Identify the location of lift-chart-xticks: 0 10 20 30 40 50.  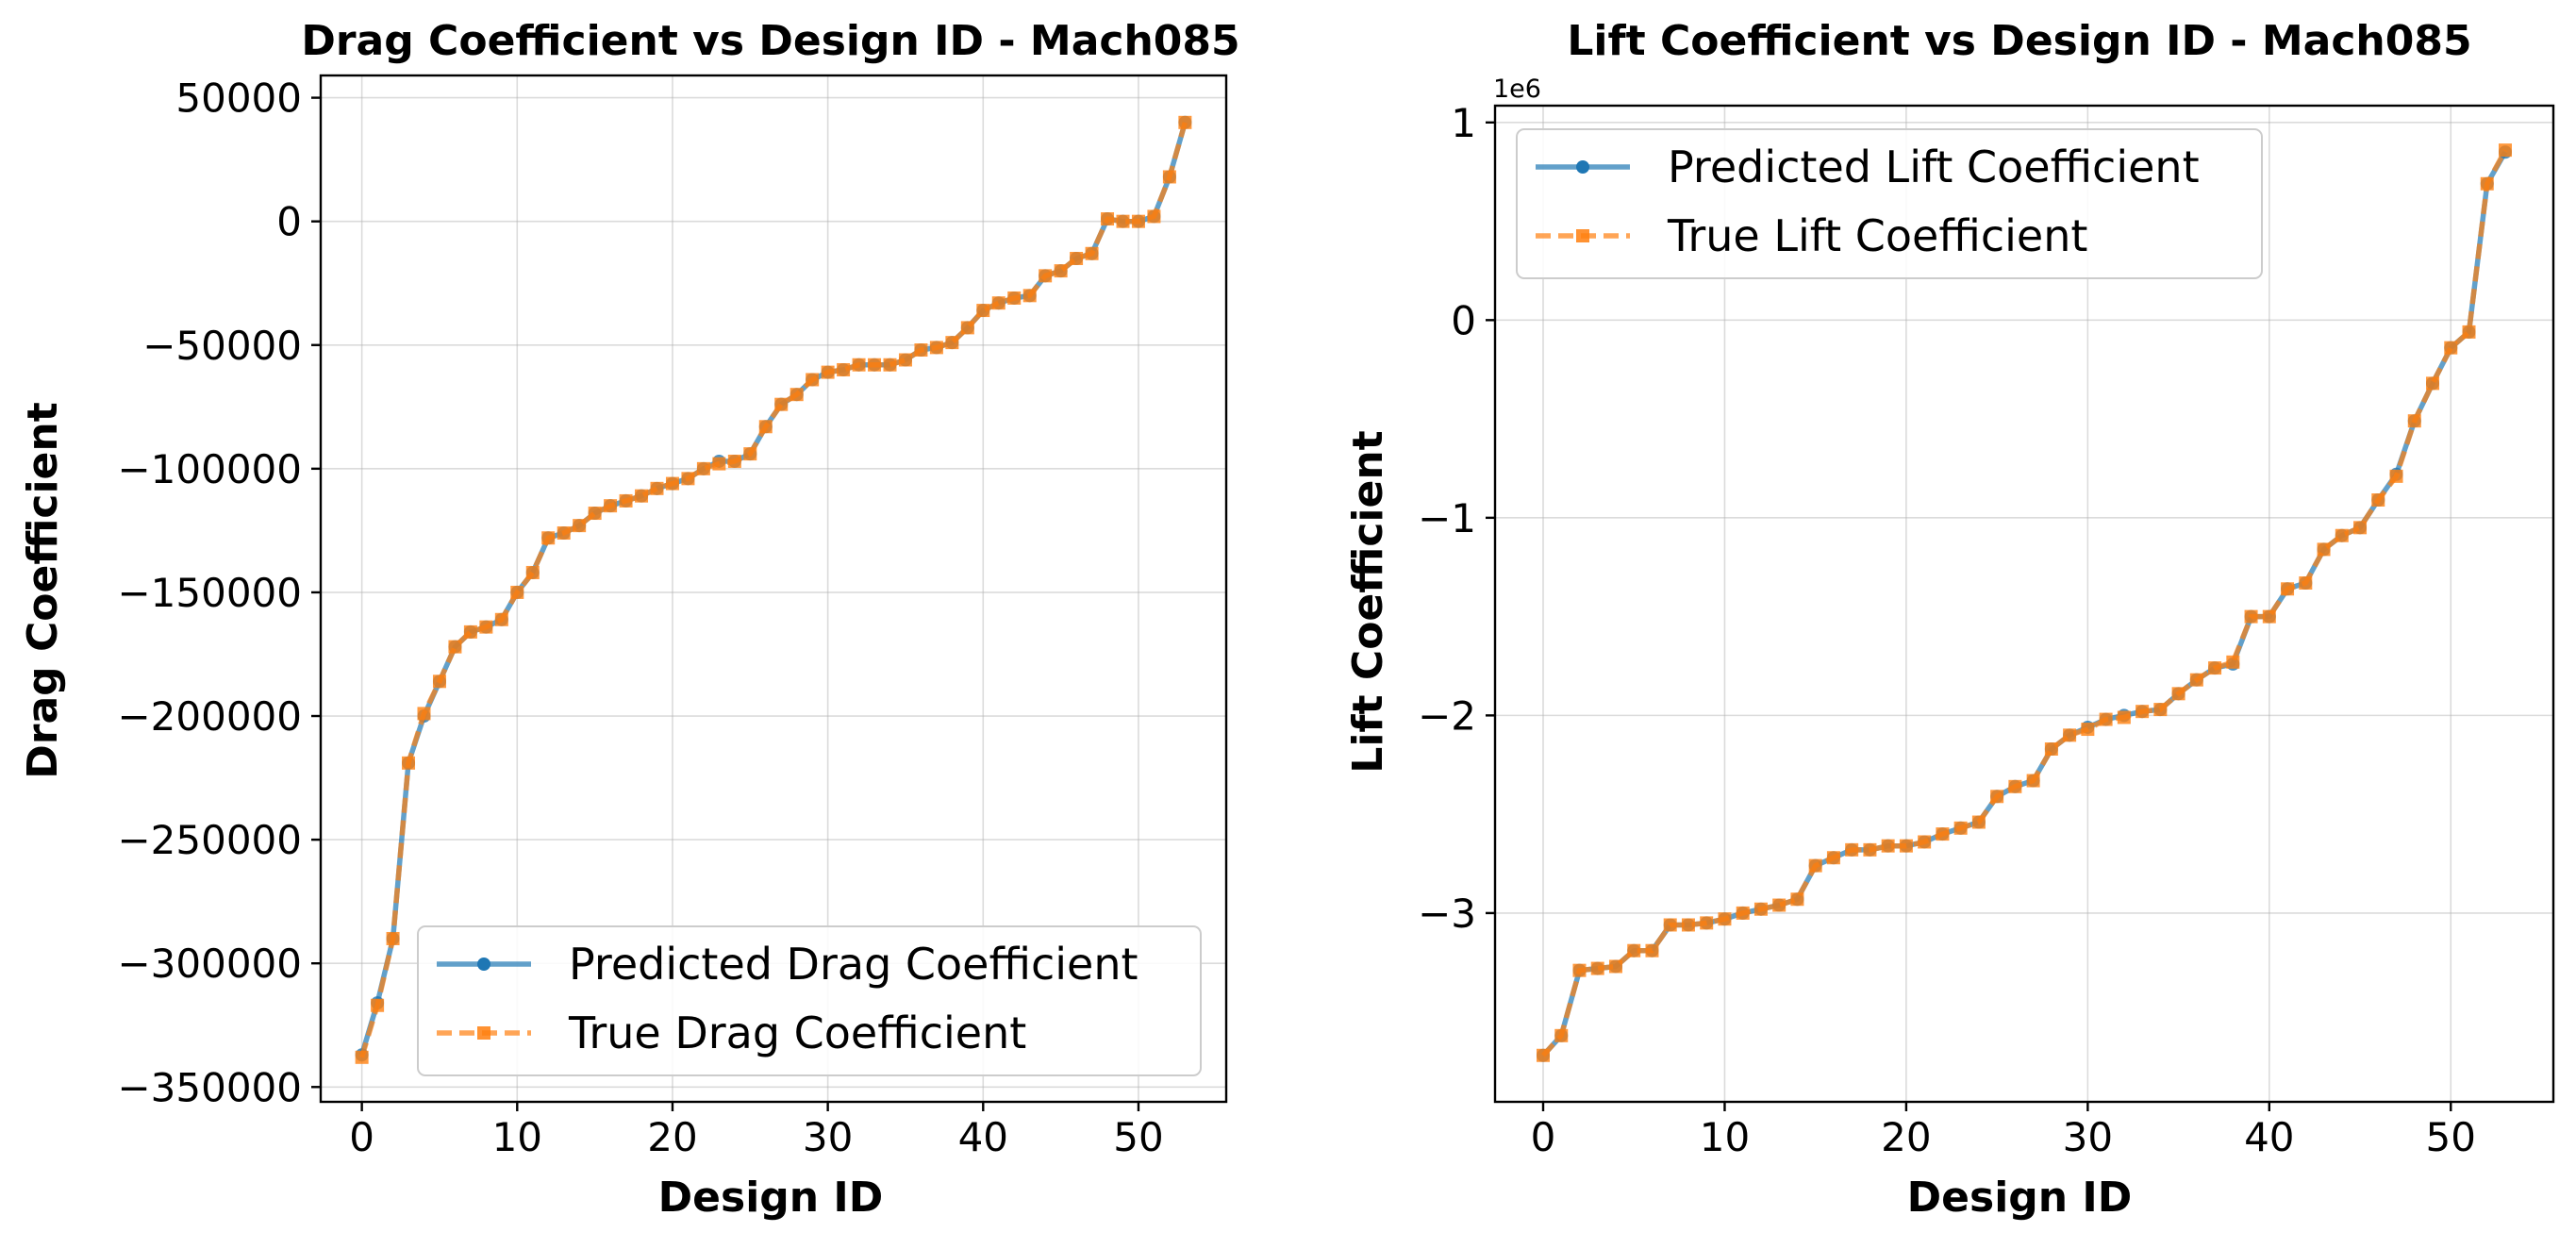
(2004, 1131).